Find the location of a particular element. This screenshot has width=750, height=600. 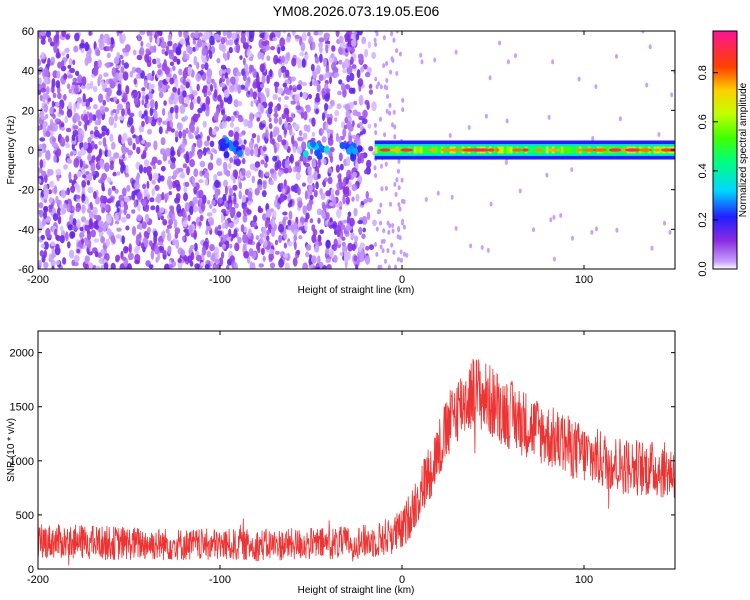

spectrogram-ylabel: Frequency (Hz) is located at coordinates (11, 150).